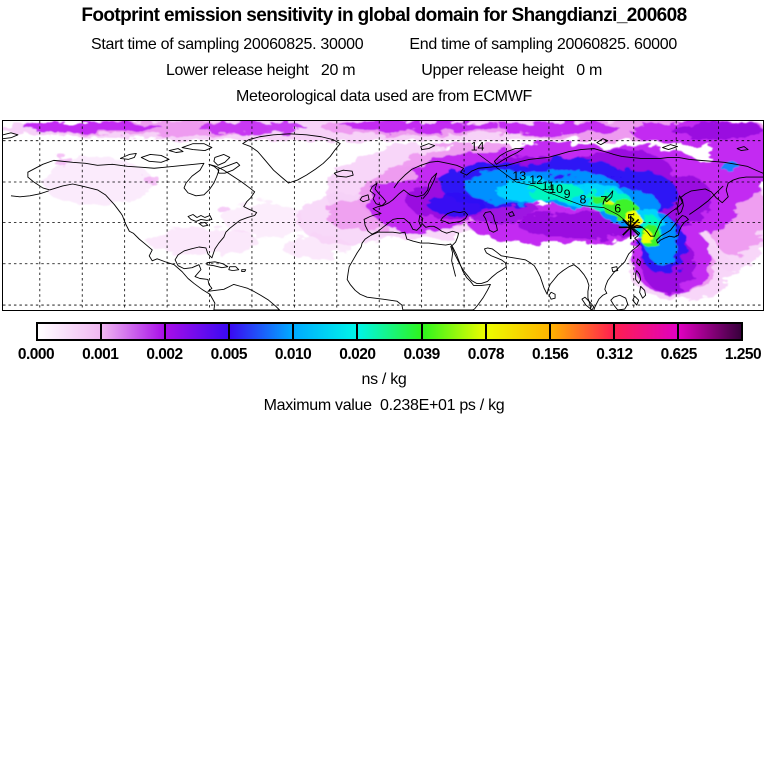 This screenshot has width=768, height=768. Describe the element at coordinates (603, 201) in the screenshot. I see `trajectory-hour-label: 7` at that location.